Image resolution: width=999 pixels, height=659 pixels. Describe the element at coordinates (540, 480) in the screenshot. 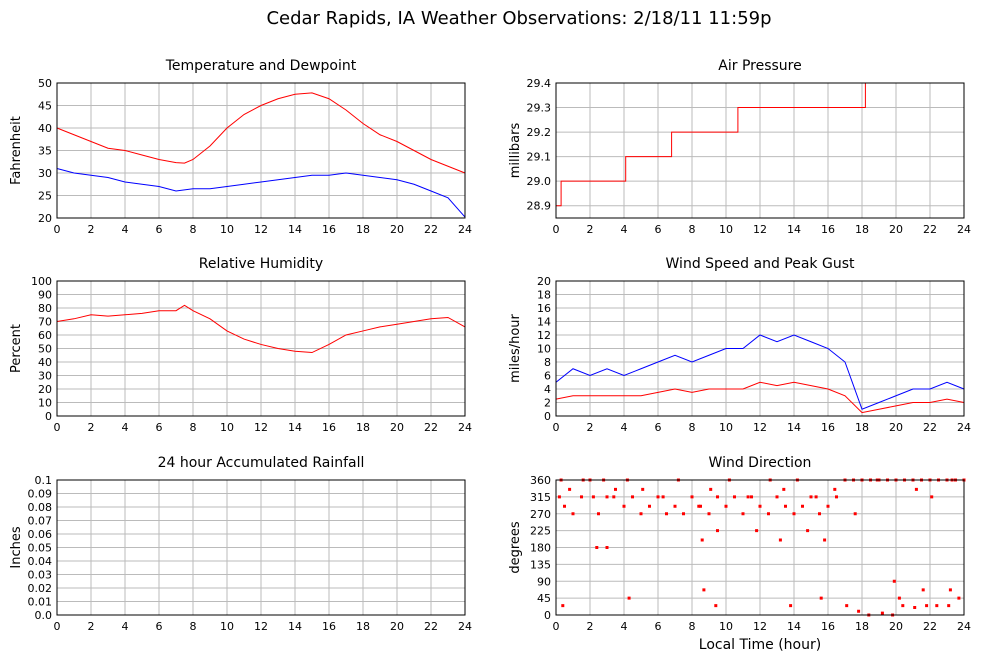

I see `y-tick-label: 360` at that location.